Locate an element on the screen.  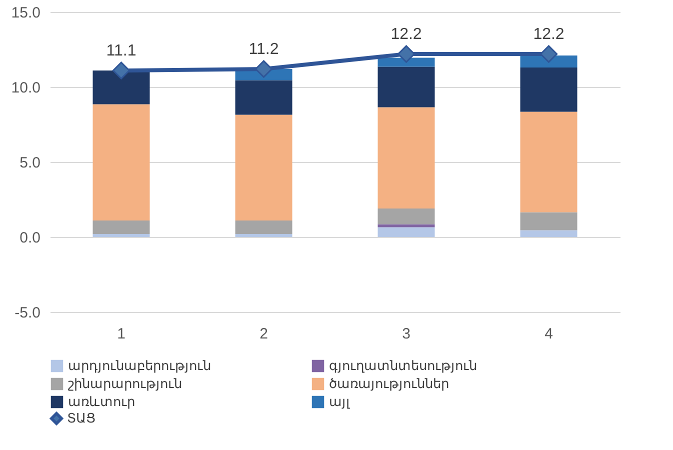
data-label: 11.1 is located at coordinates (121, 51).